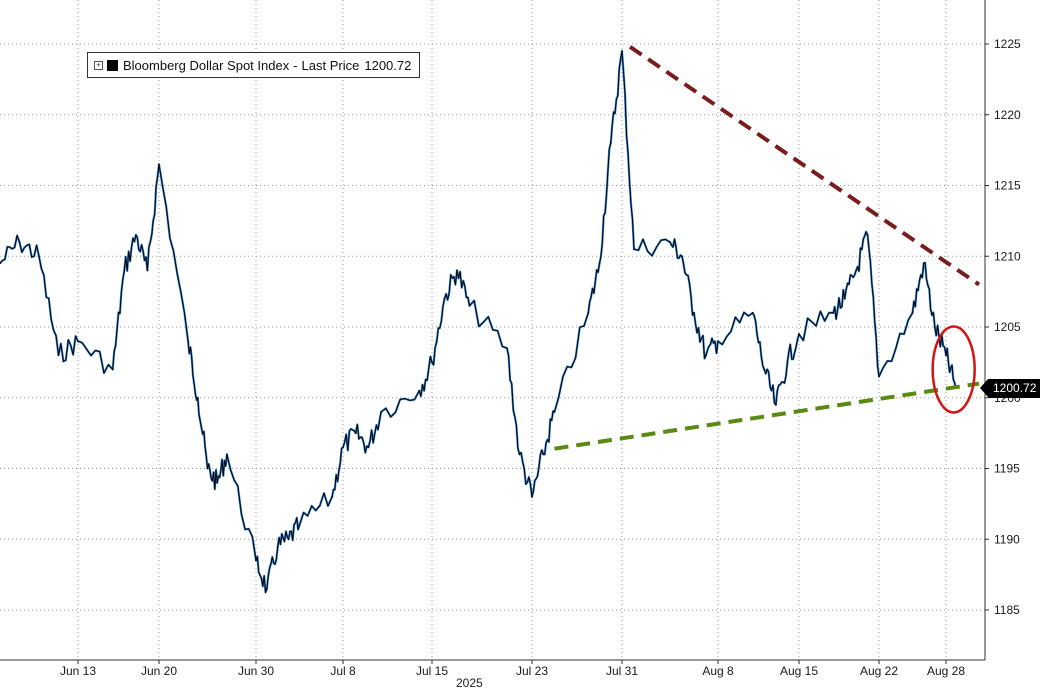 This screenshot has height=693, width=1041. I want to click on highlight-ellipse, so click(953, 369).